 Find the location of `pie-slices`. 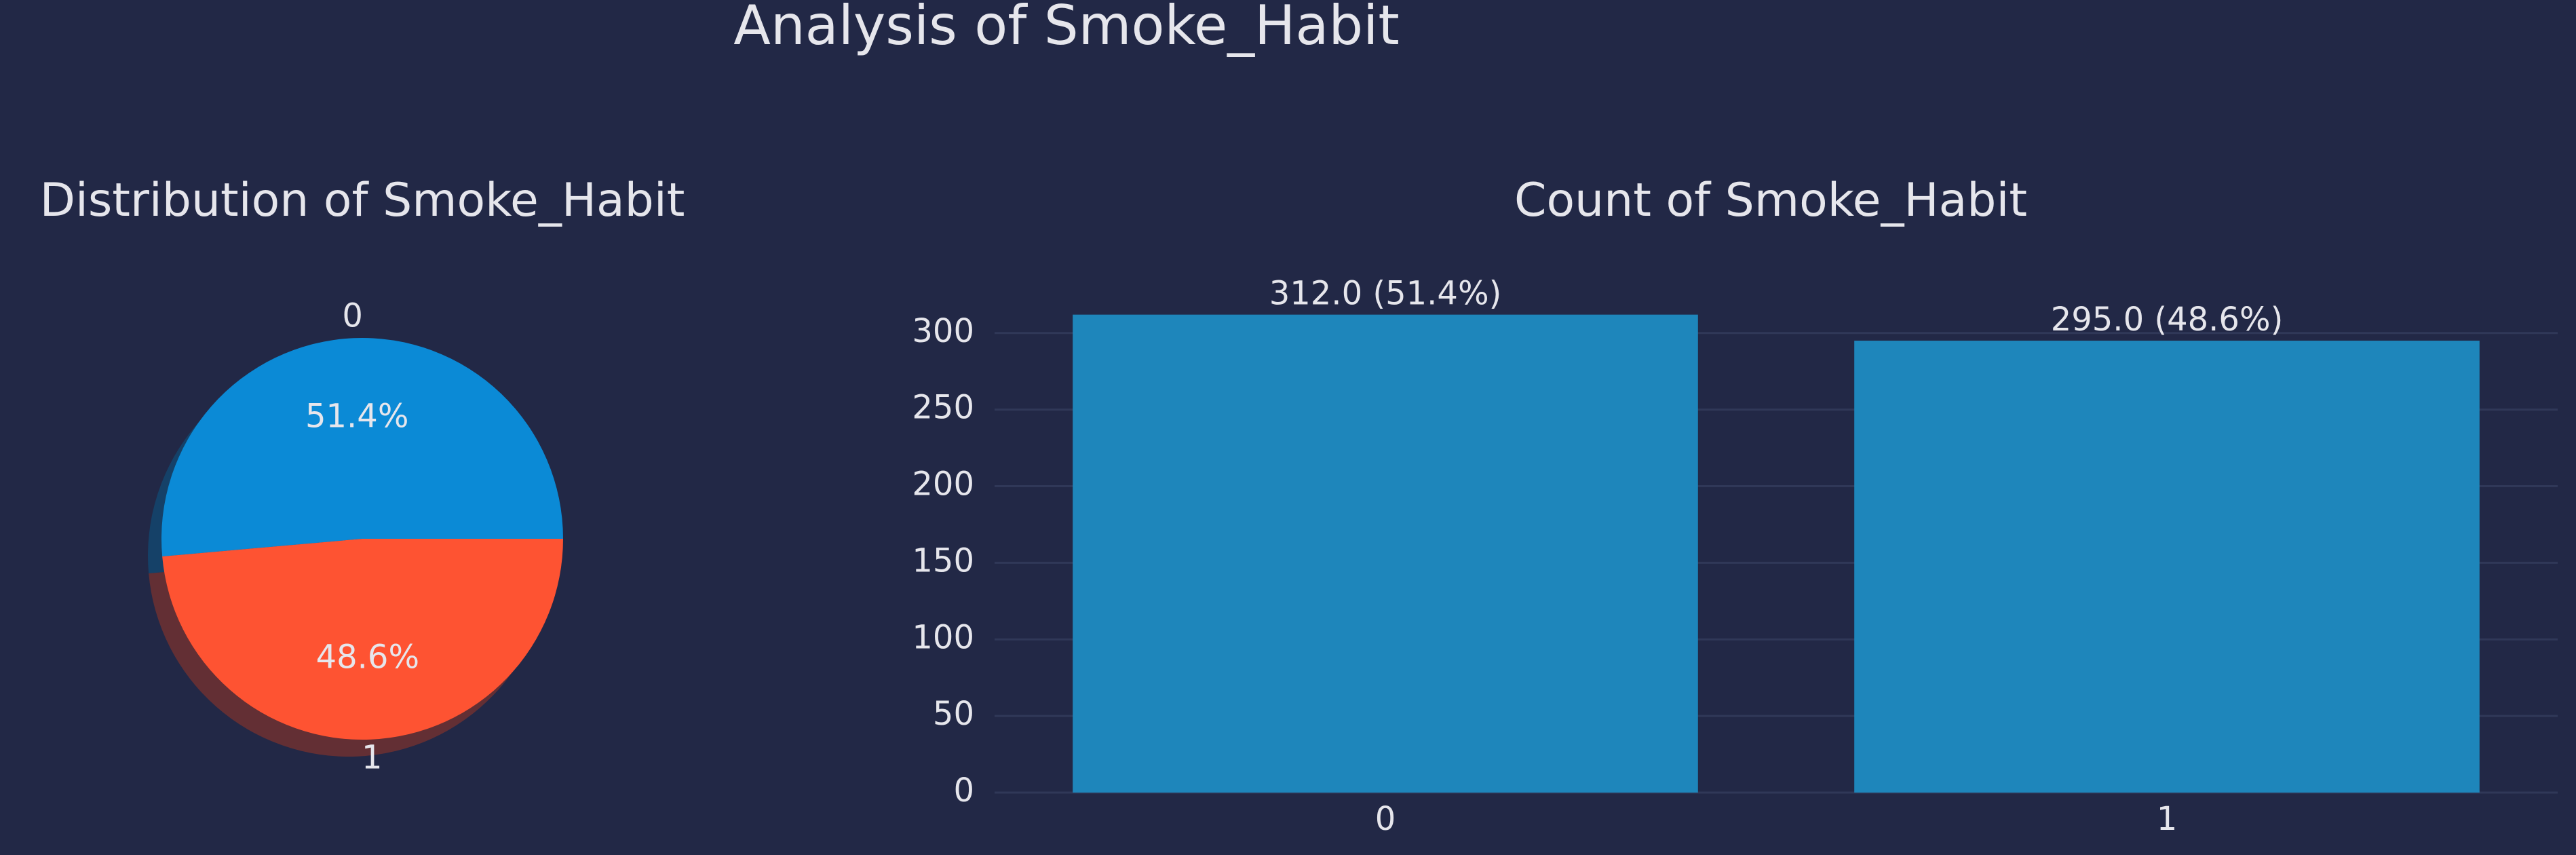

pie-slices is located at coordinates (363, 538).